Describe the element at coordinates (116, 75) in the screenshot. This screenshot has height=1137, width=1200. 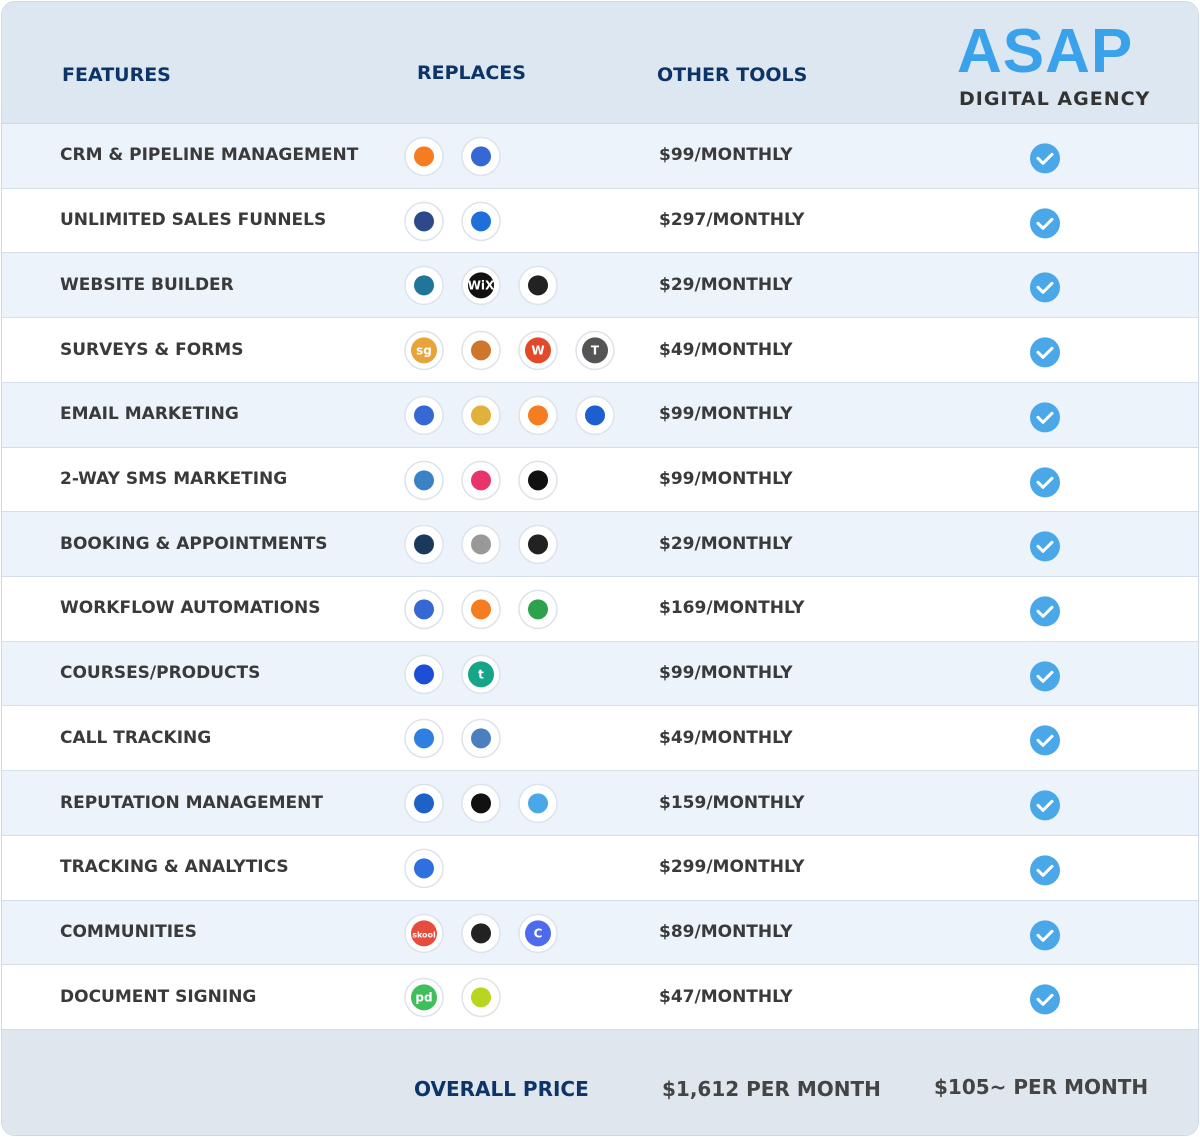
I see `header-features: FEATURES` at that location.